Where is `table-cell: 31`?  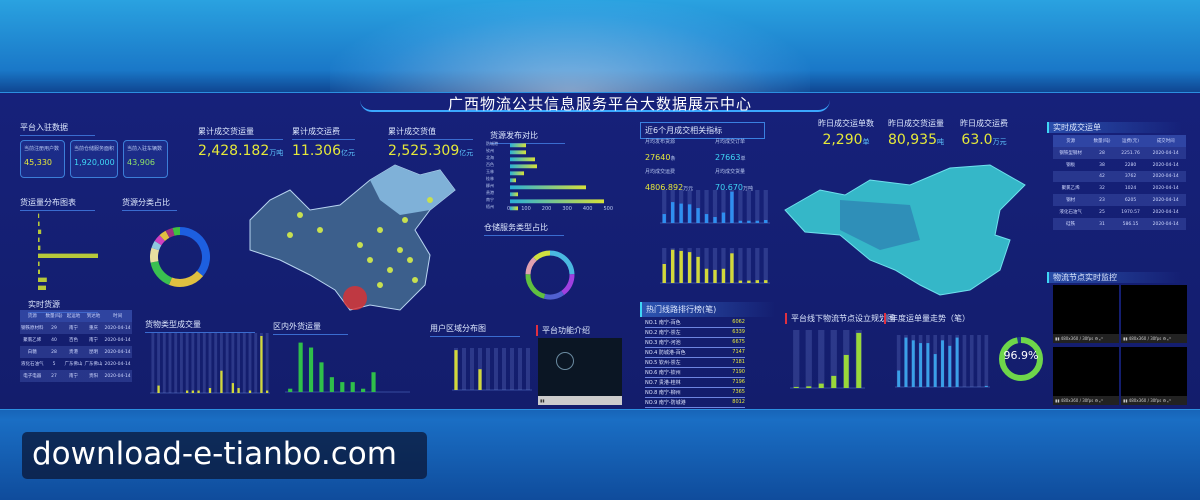 table-cell: 31 is located at coordinates (1102, 224).